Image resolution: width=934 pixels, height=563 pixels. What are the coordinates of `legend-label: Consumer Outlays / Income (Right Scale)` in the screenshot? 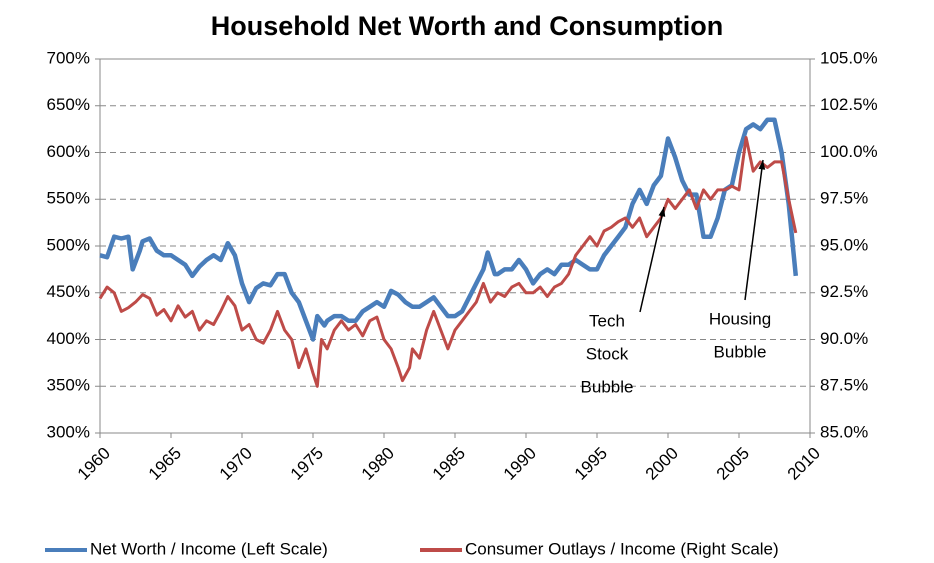 It's located at (622, 548).